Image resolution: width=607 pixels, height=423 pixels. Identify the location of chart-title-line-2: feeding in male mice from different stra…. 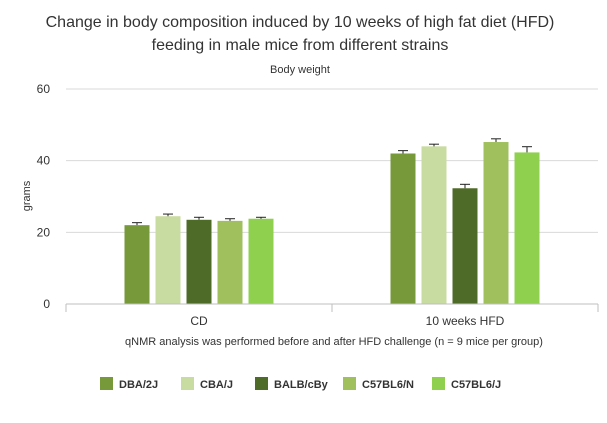
(300, 45).